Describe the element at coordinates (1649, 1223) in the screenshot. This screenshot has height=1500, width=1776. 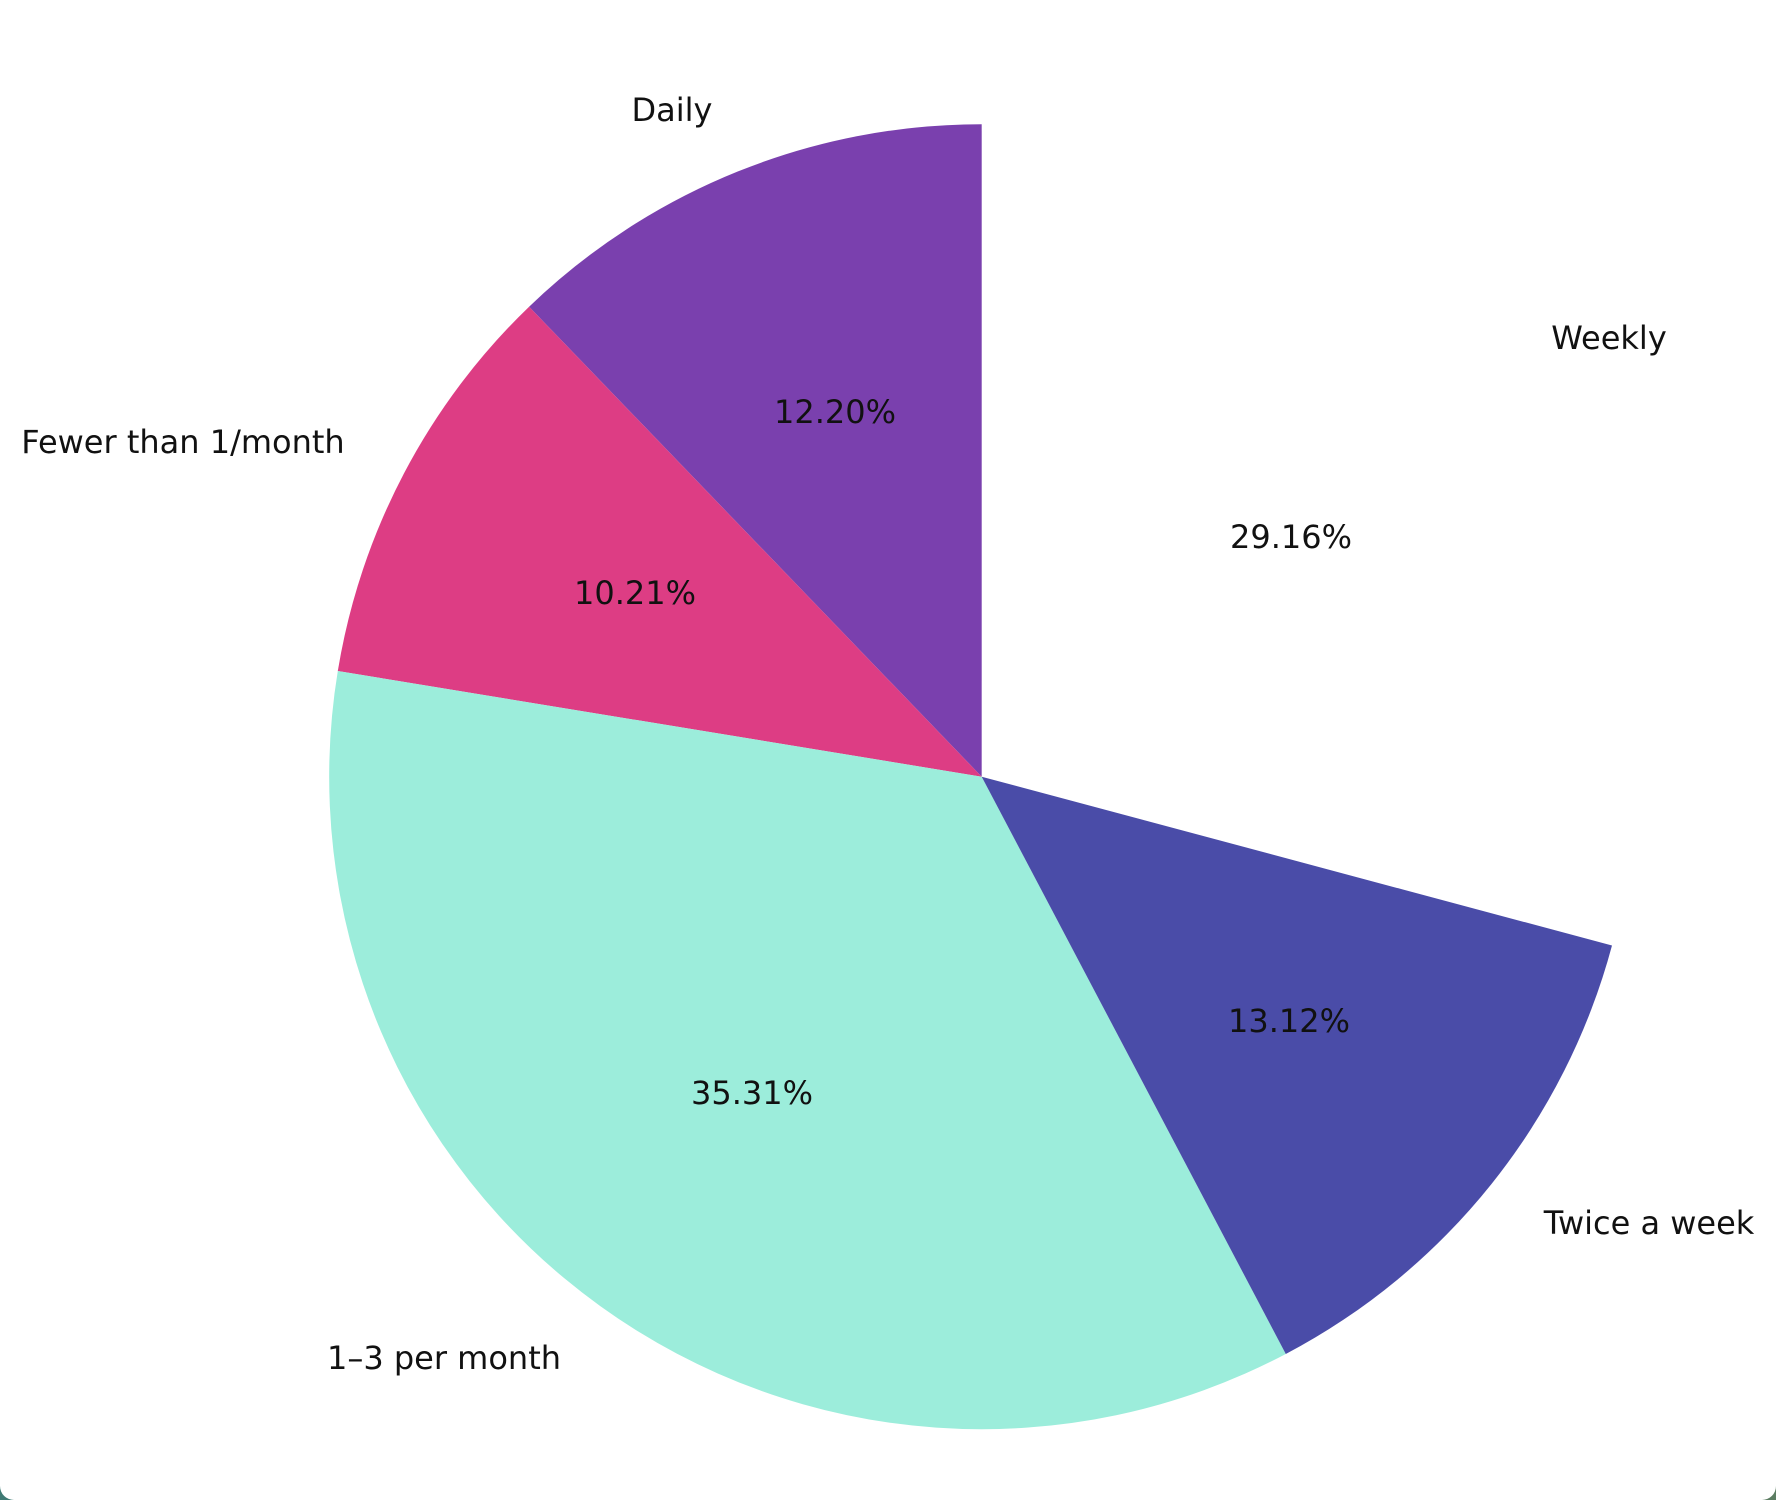
I see `label-twice-a-week: Twice a week` at that location.